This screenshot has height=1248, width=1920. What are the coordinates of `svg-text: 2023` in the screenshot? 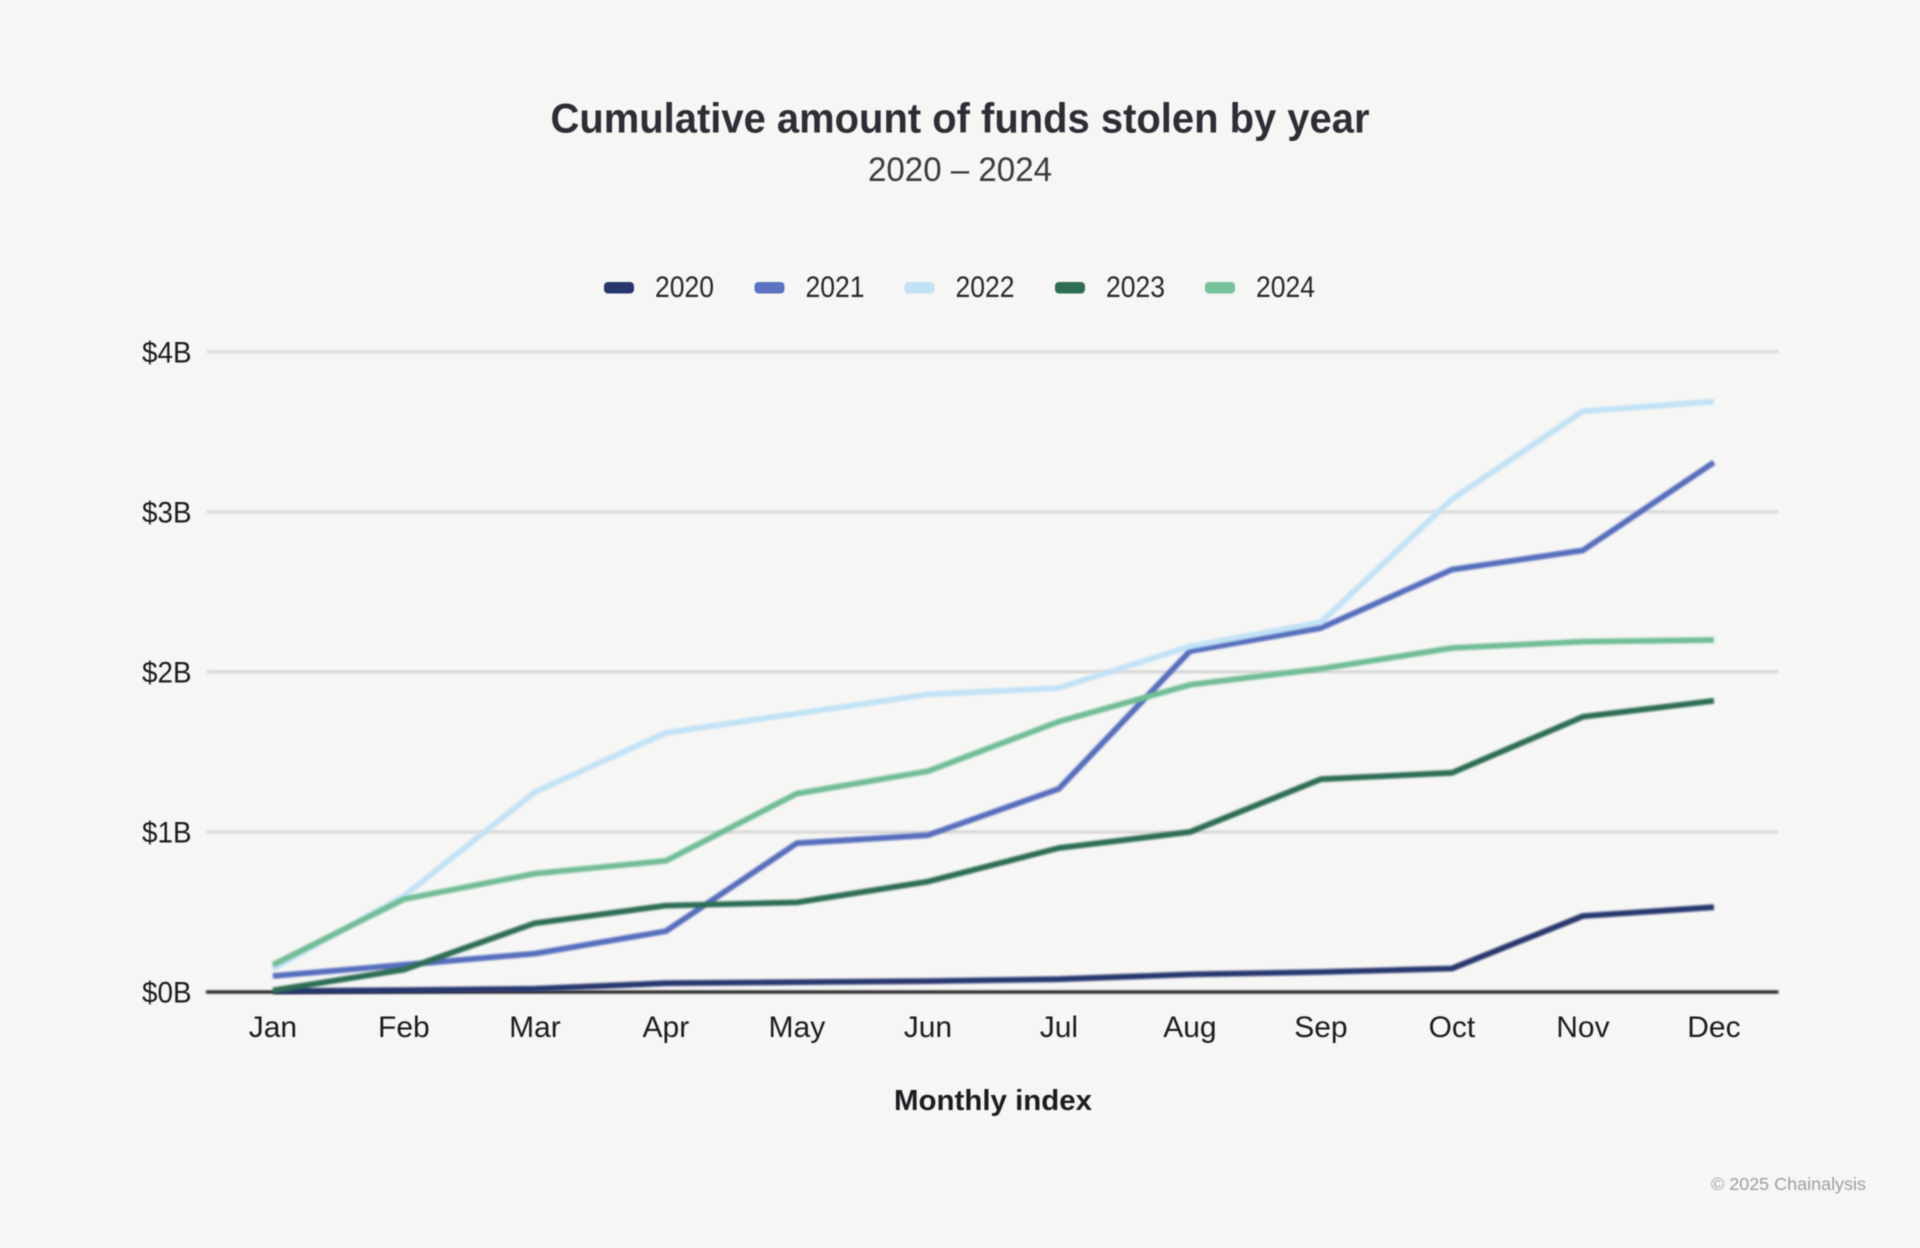 It's located at (1135, 287).